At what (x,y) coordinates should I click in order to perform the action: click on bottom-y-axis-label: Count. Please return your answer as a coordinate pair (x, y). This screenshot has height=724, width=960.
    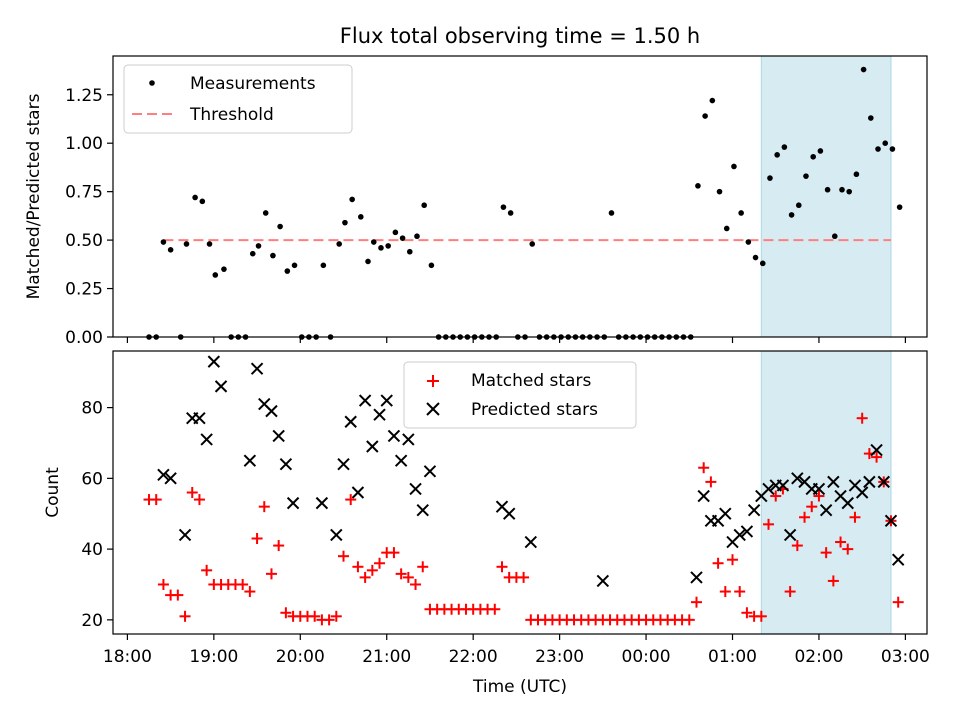
    Looking at the image, I should click on (53, 492).